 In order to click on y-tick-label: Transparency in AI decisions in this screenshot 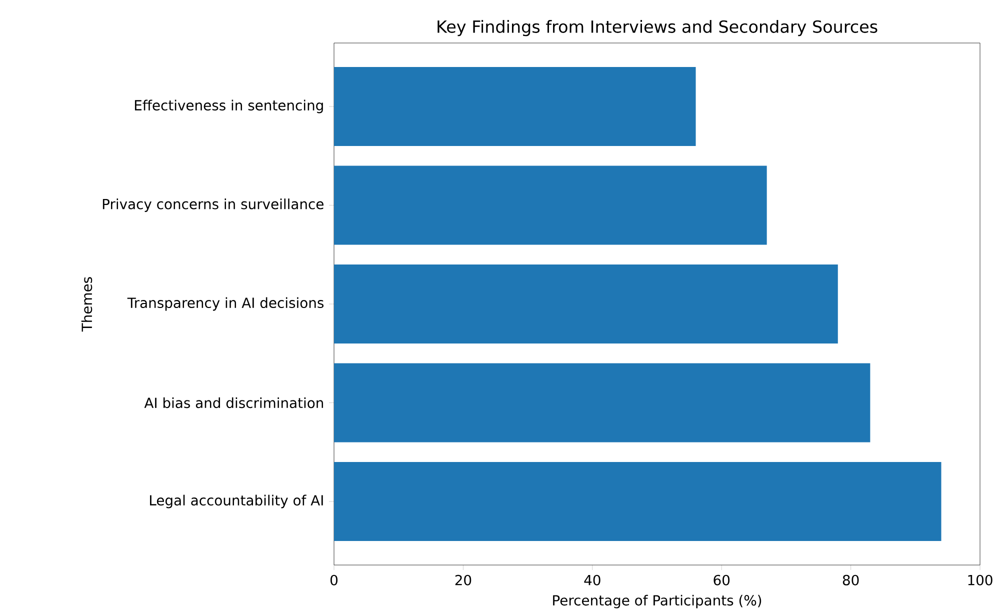, I will do `click(225, 304)`.